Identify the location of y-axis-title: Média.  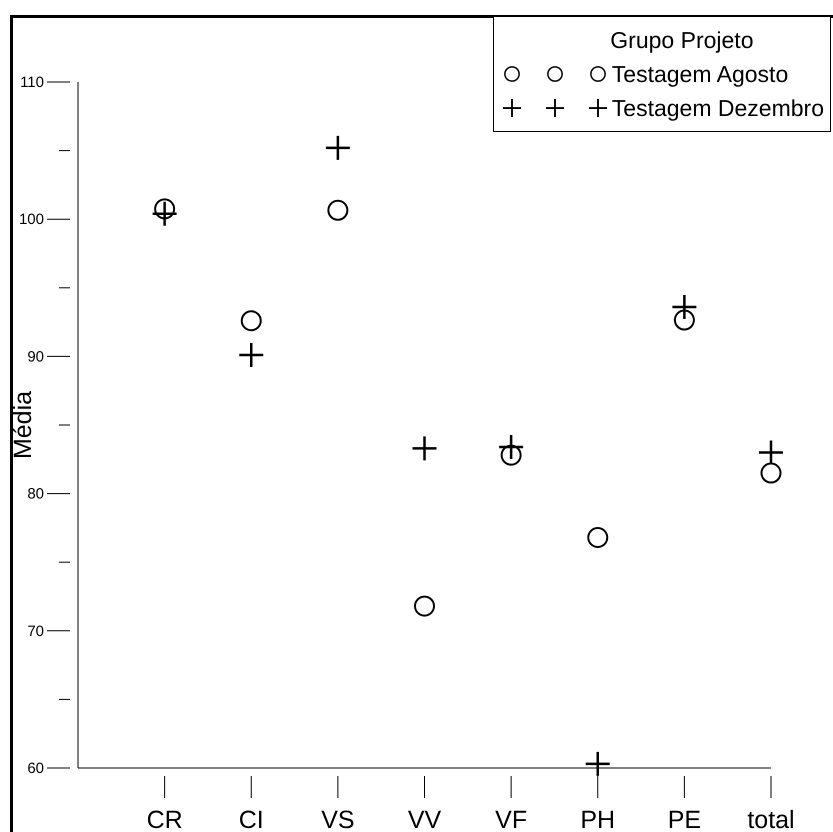
(22, 425).